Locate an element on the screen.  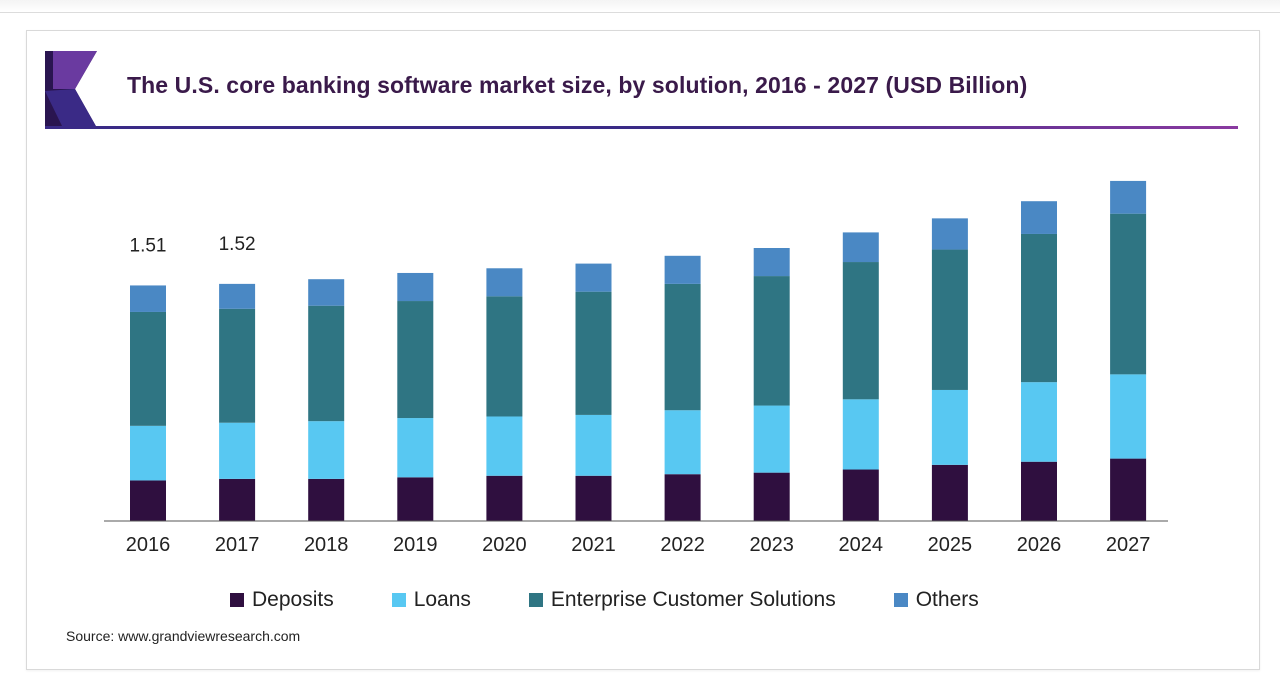
bar-enterprise-customer-solutions-2026 is located at coordinates (1039, 308).